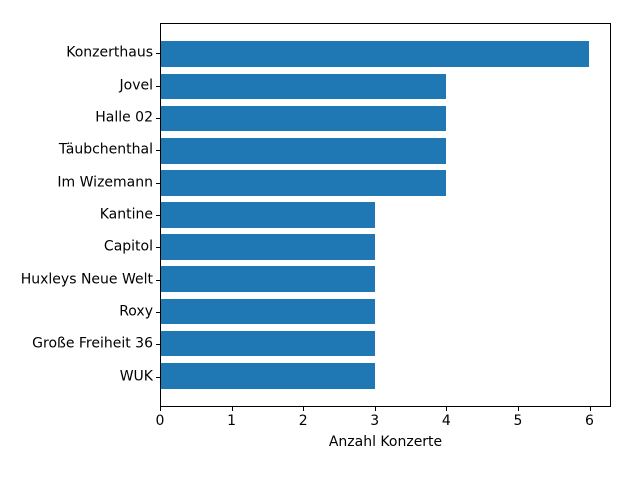 This screenshot has width=640, height=480. What do you see at coordinates (268, 215) in the screenshot?
I see `bar-kantine` at bounding box center [268, 215].